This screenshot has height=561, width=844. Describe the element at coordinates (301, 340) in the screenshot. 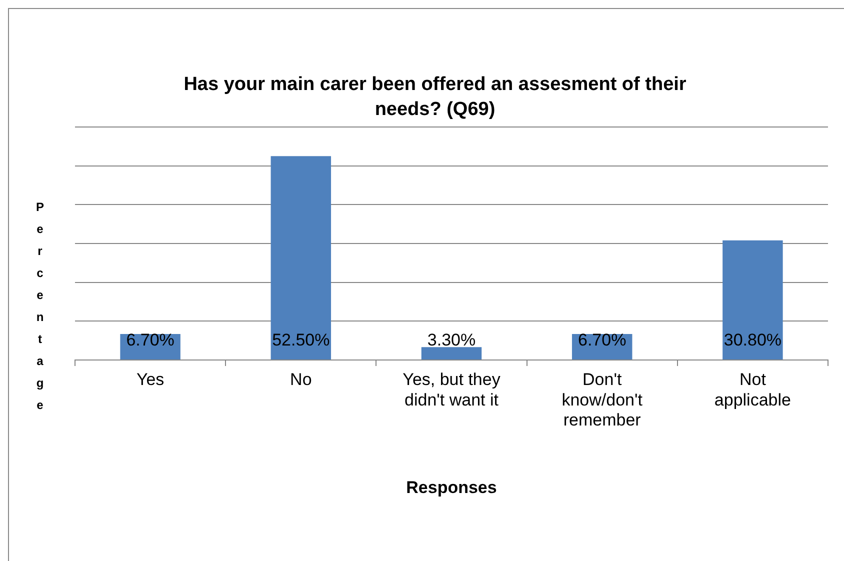

I see `data-label: 52.50%` at that location.